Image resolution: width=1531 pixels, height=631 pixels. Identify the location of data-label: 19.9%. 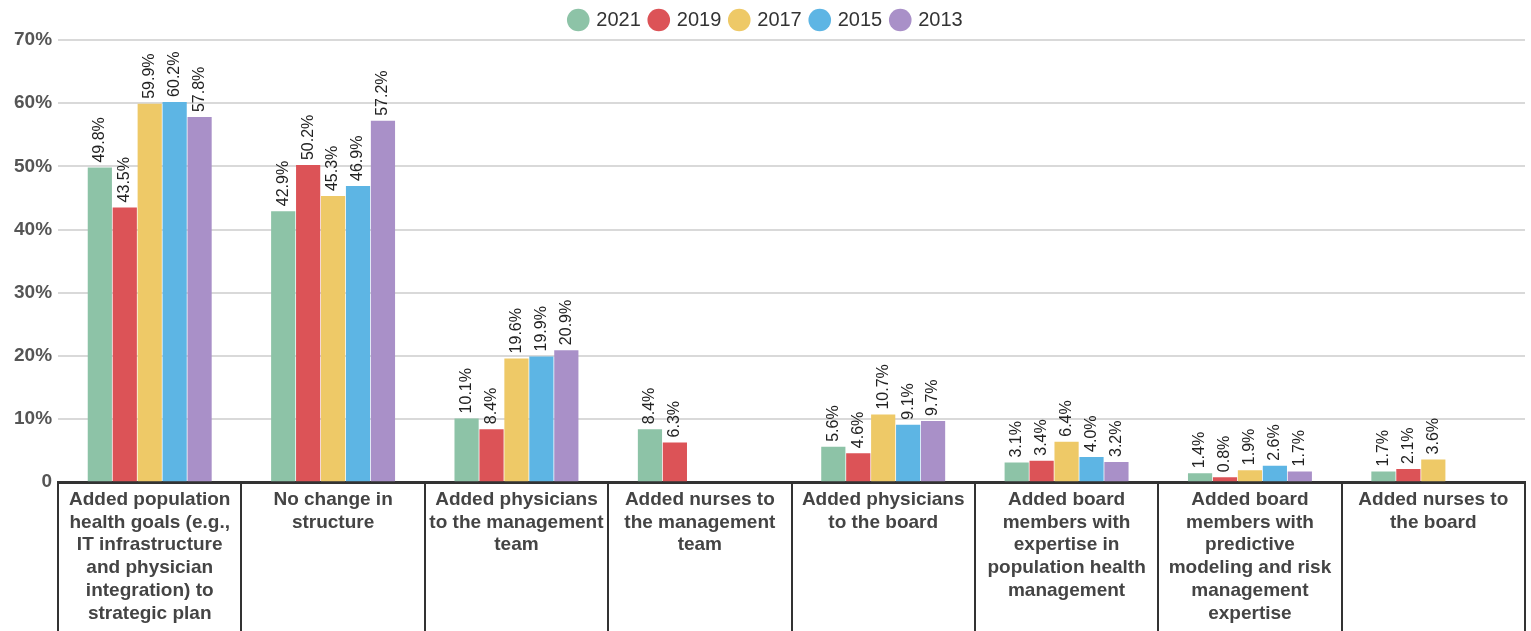
(540, 329).